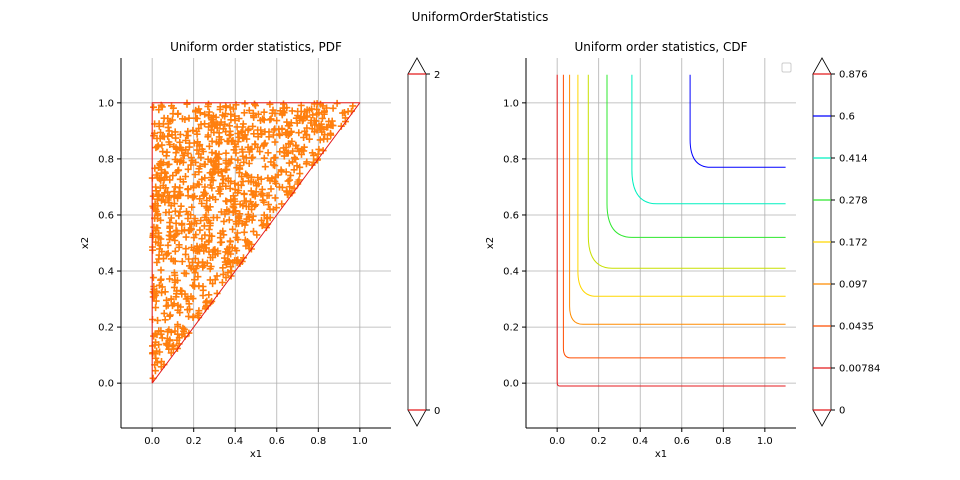  I want to click on cdf-colorbar-label: 0.414, so click(853, 159).